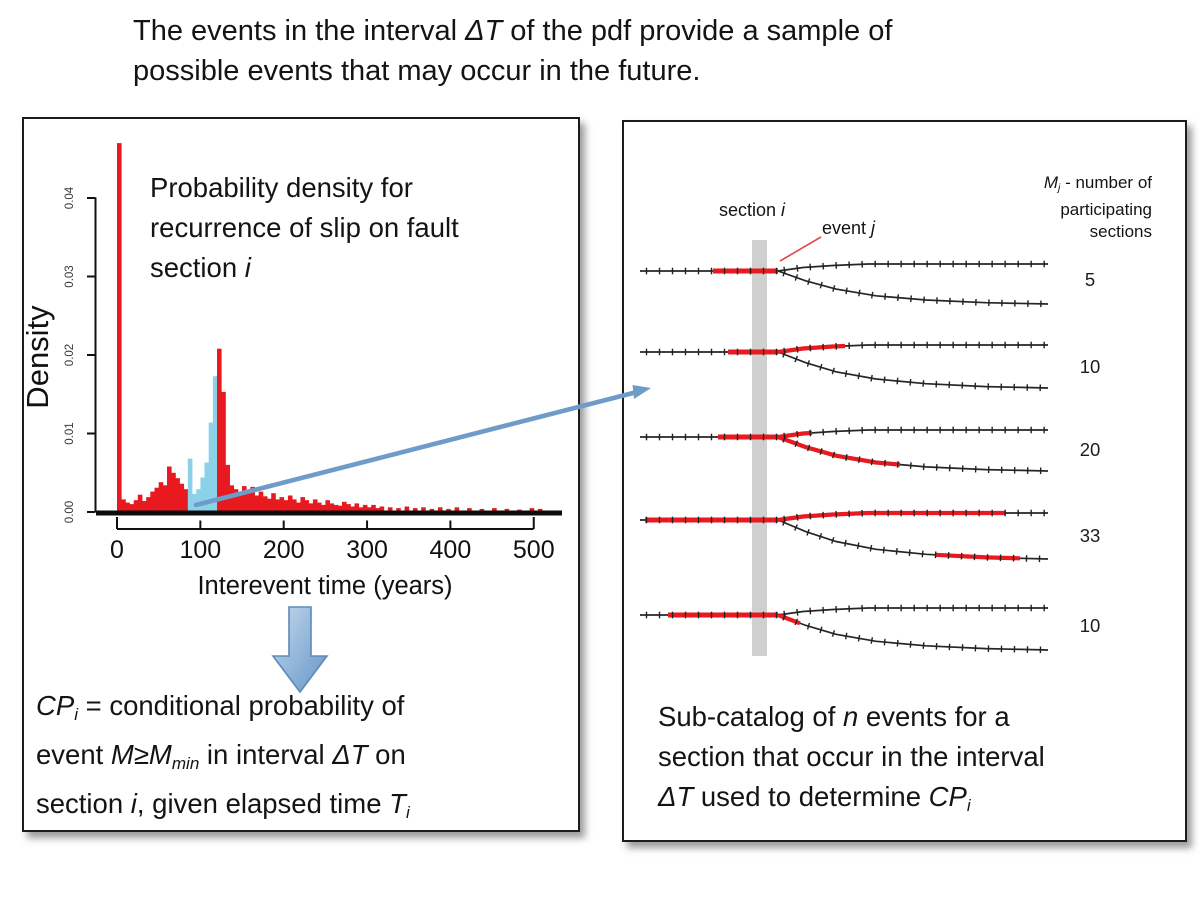 This screenshot has width=1200, height=900. Describe the element at coordinates (752, 210) in the screenshot. I see `section-i-label: section i` at that location.